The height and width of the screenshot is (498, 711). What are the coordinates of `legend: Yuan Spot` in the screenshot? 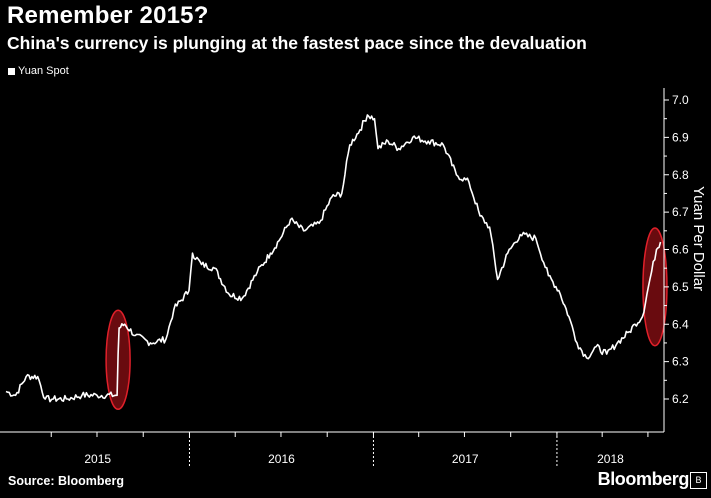 It's located at (38, 71).